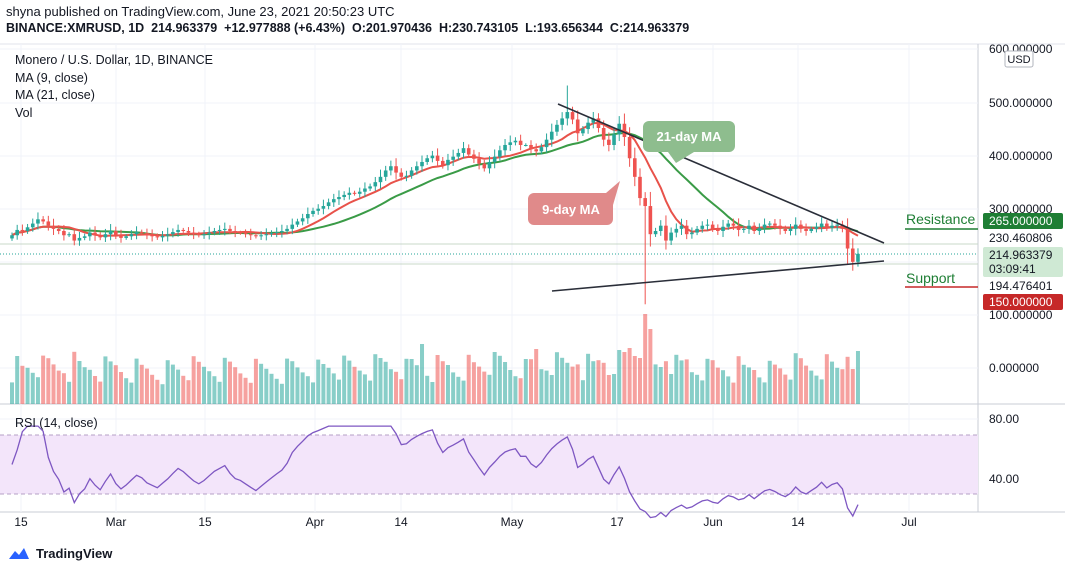 The height and width of the screenshot is (573, 1065). What do you see at coordinates (114, 60) in the screenshot?
I see `legend-title: Monero / U.S. Dollar, 1D, BINANCE` at bounding box center [114, 60].